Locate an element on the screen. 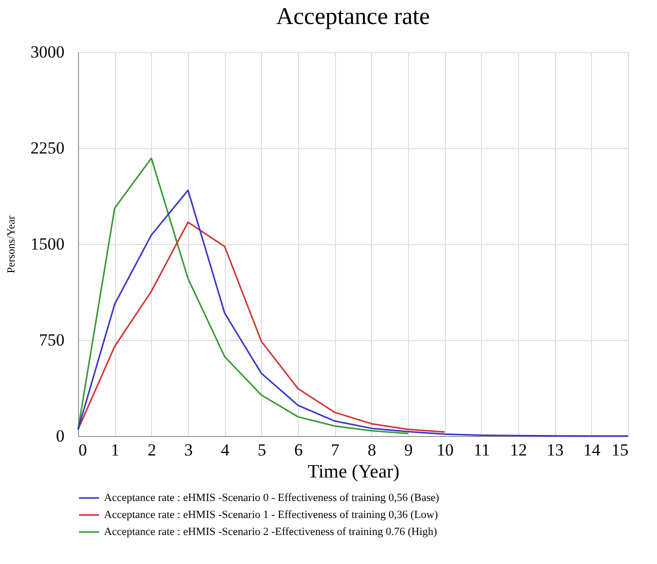  x-tick-label: 1 is located at coordinates (115, 450).